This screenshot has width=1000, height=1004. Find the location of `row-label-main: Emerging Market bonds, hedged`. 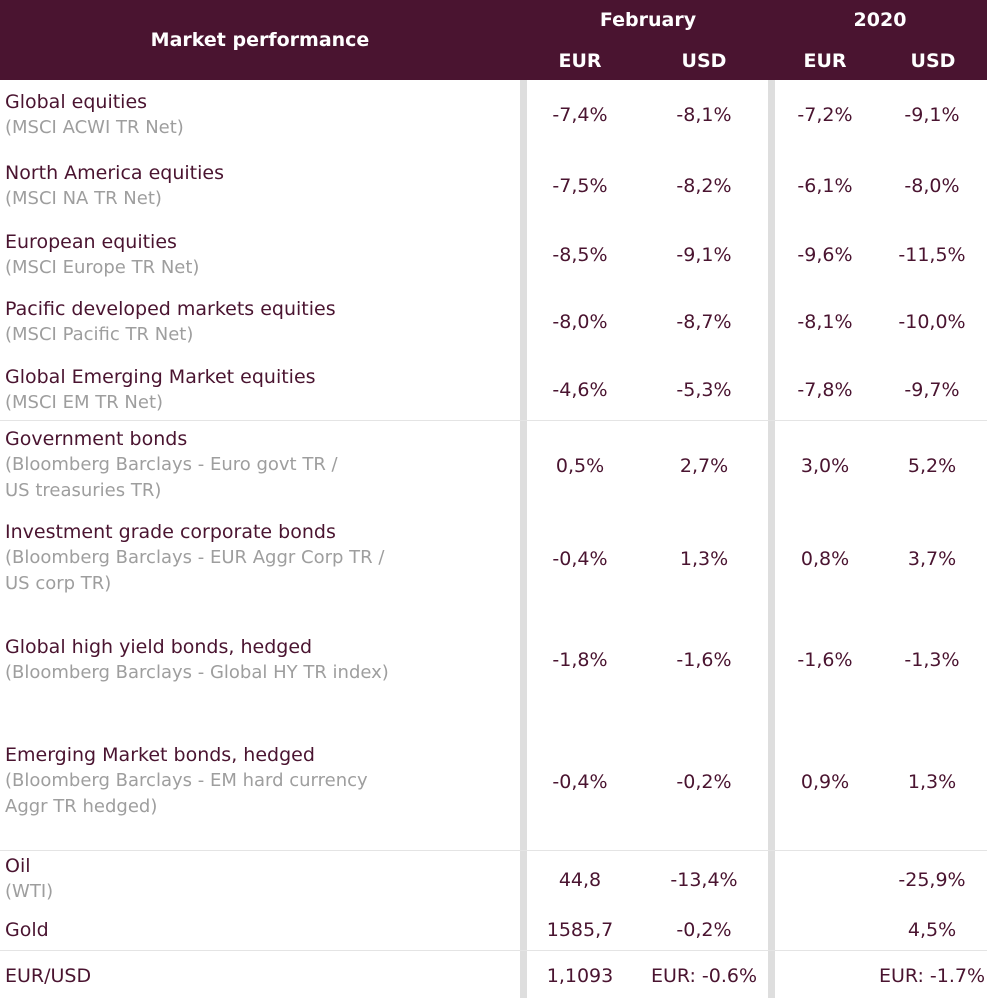

row-label-main: Emerging Market bonds, hedged is located at coordinates (160, 755).